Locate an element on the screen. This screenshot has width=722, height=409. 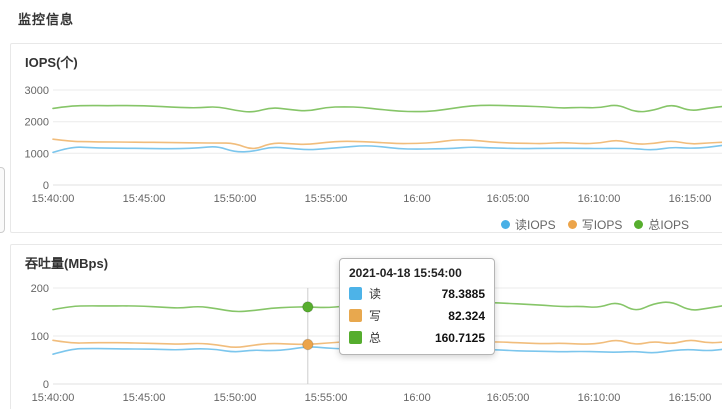
tooltip-row-读: 读 78.3885 is located at coordinates (417, 293).